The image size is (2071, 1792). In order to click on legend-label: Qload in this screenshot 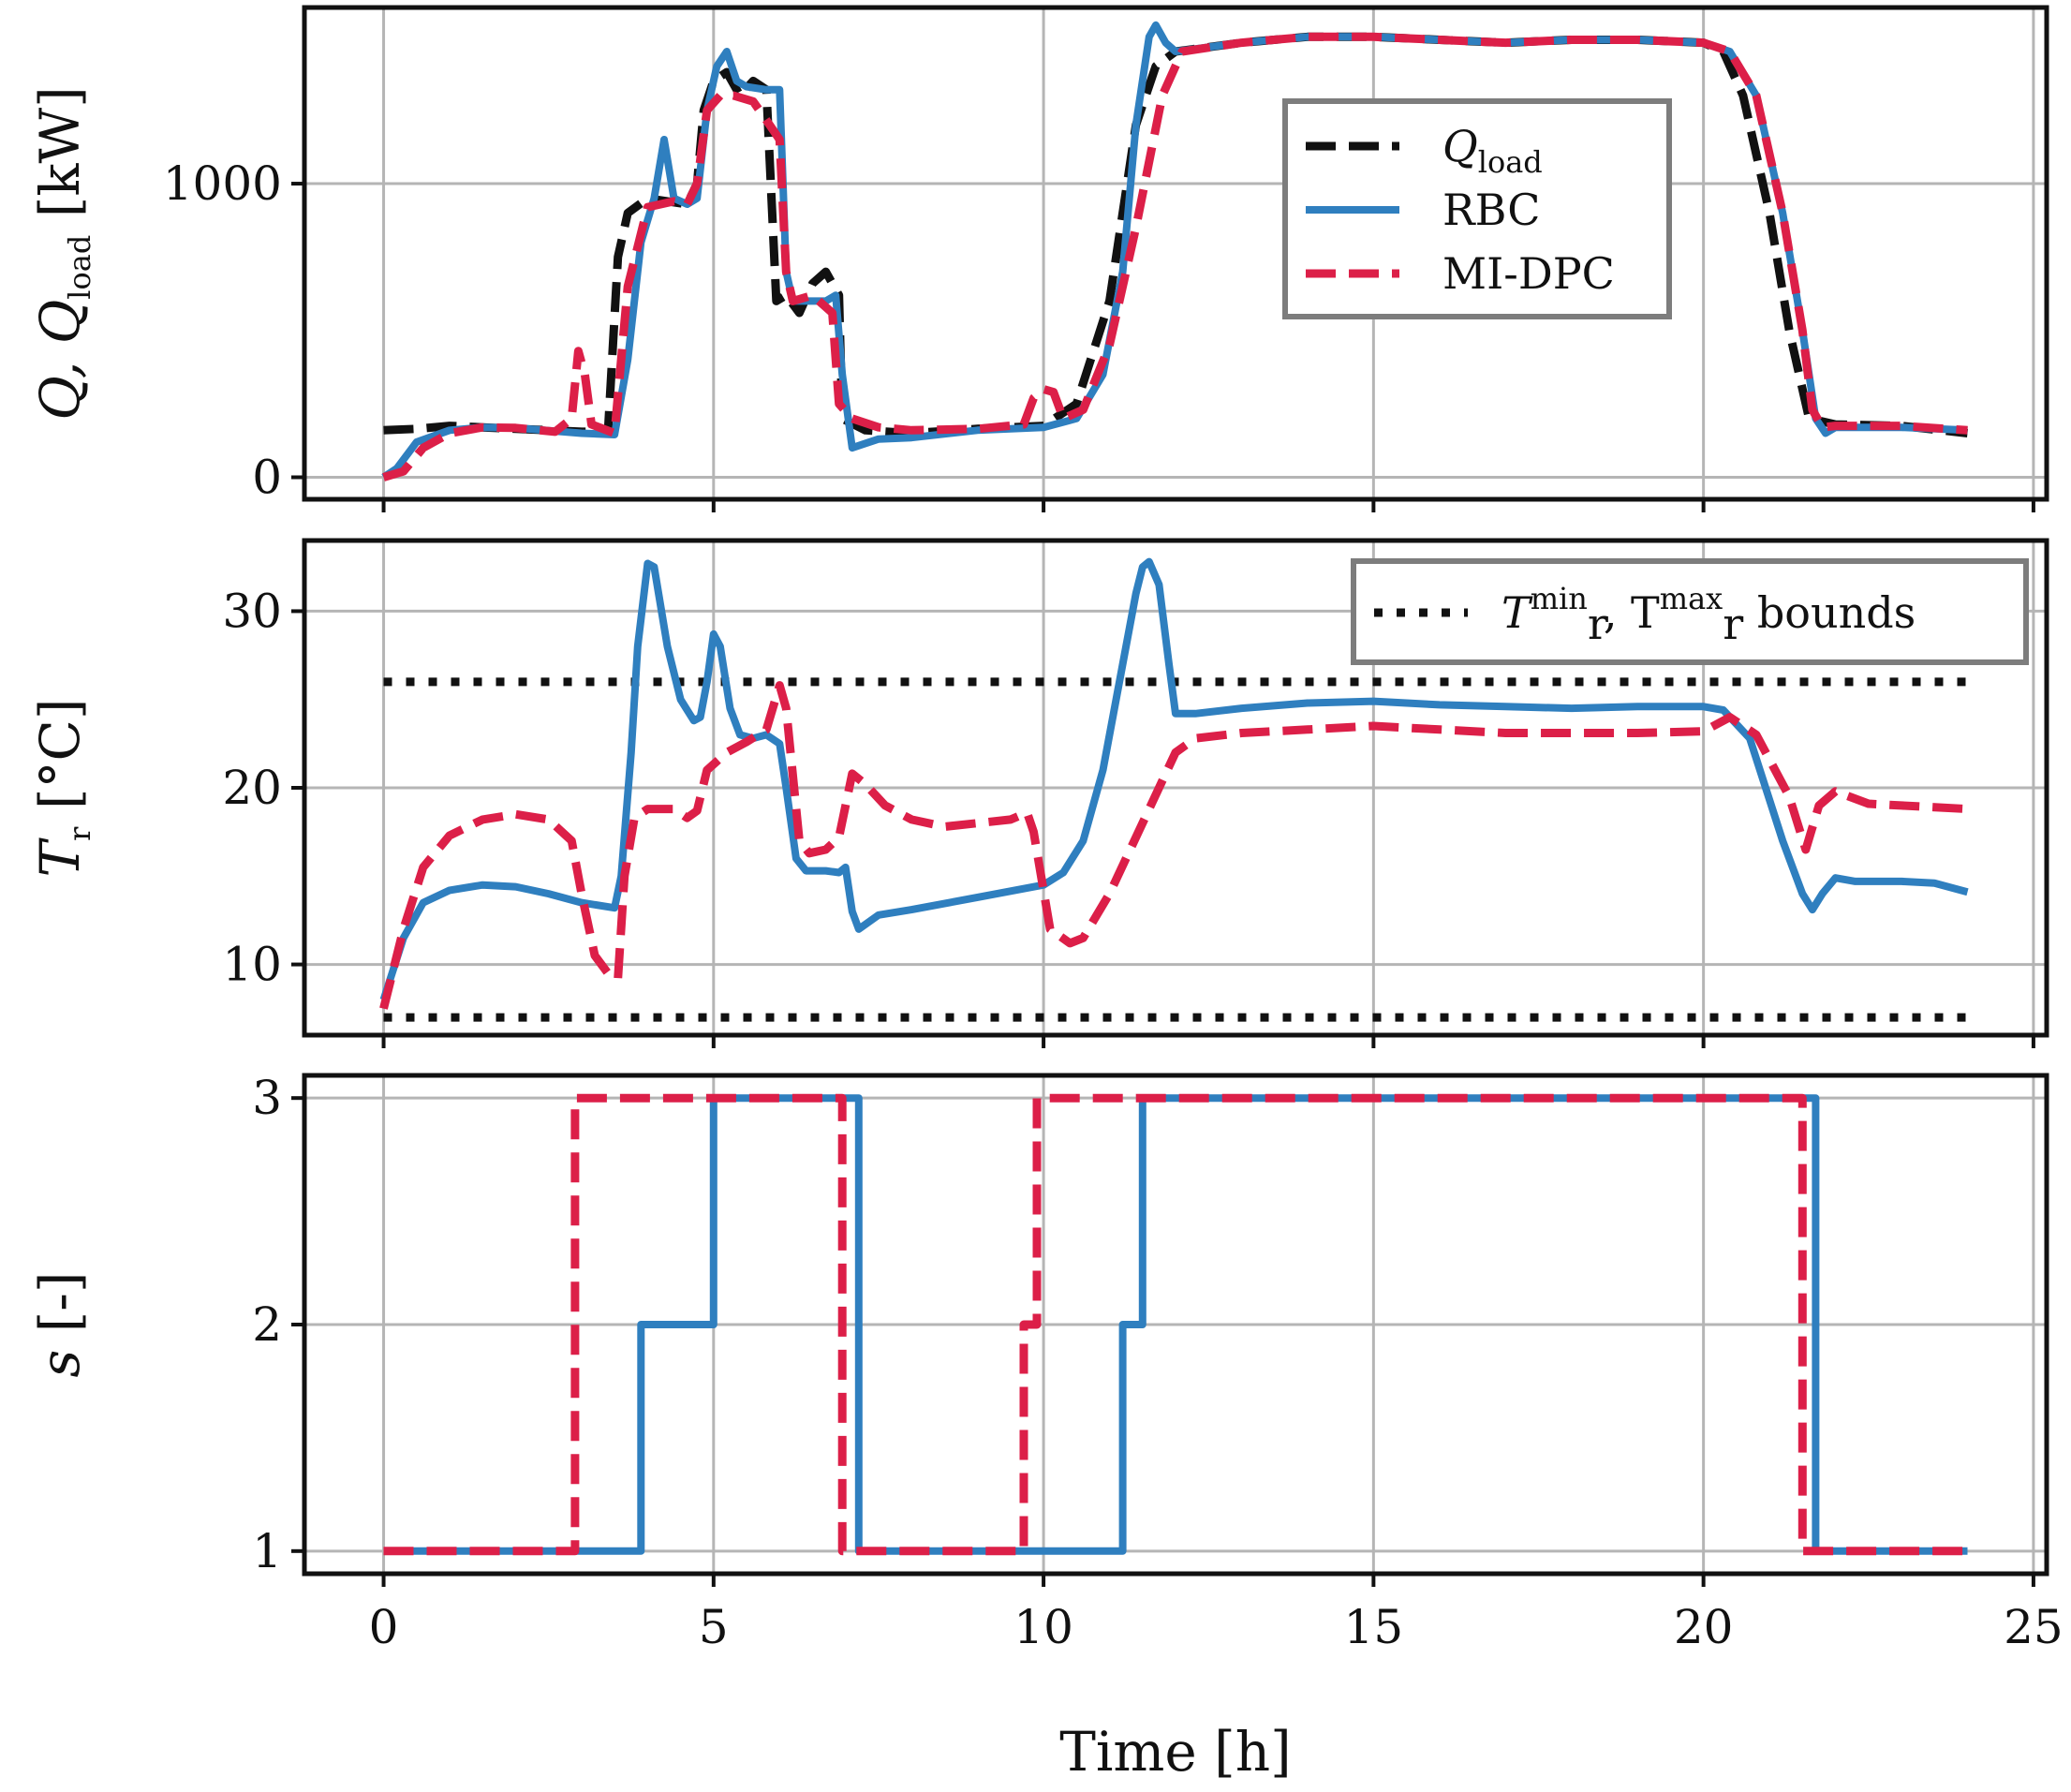, I will do `click(1492, 150)`.